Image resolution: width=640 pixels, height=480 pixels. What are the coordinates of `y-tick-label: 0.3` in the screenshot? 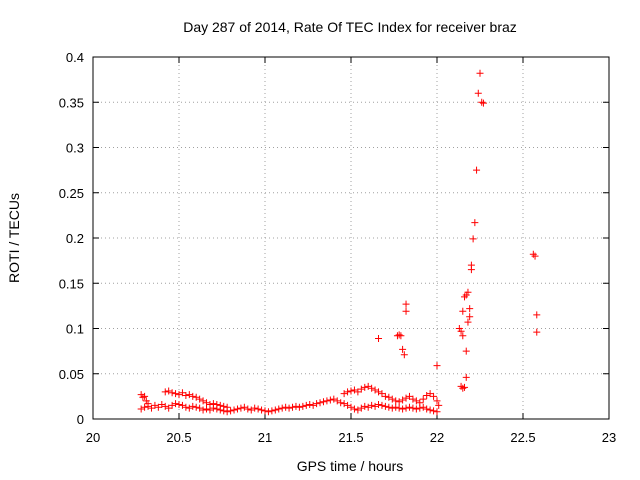 It's located at (75, 148).